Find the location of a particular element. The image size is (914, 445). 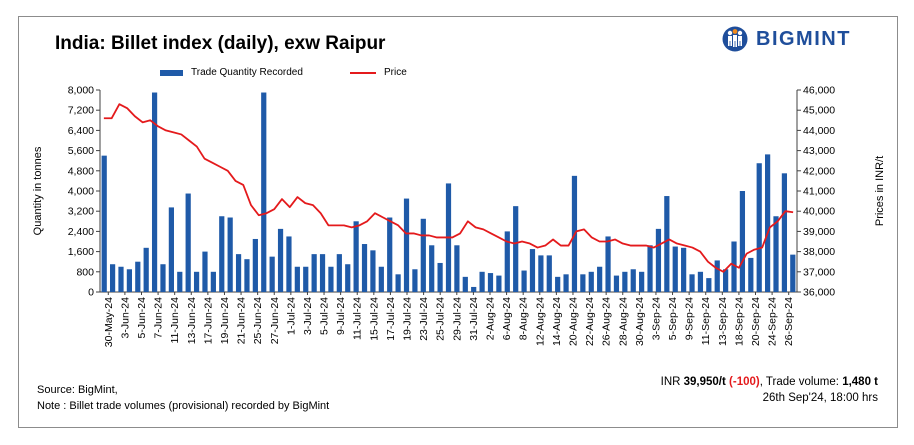

price-change: (-100) is located at coordinates (744, 382).